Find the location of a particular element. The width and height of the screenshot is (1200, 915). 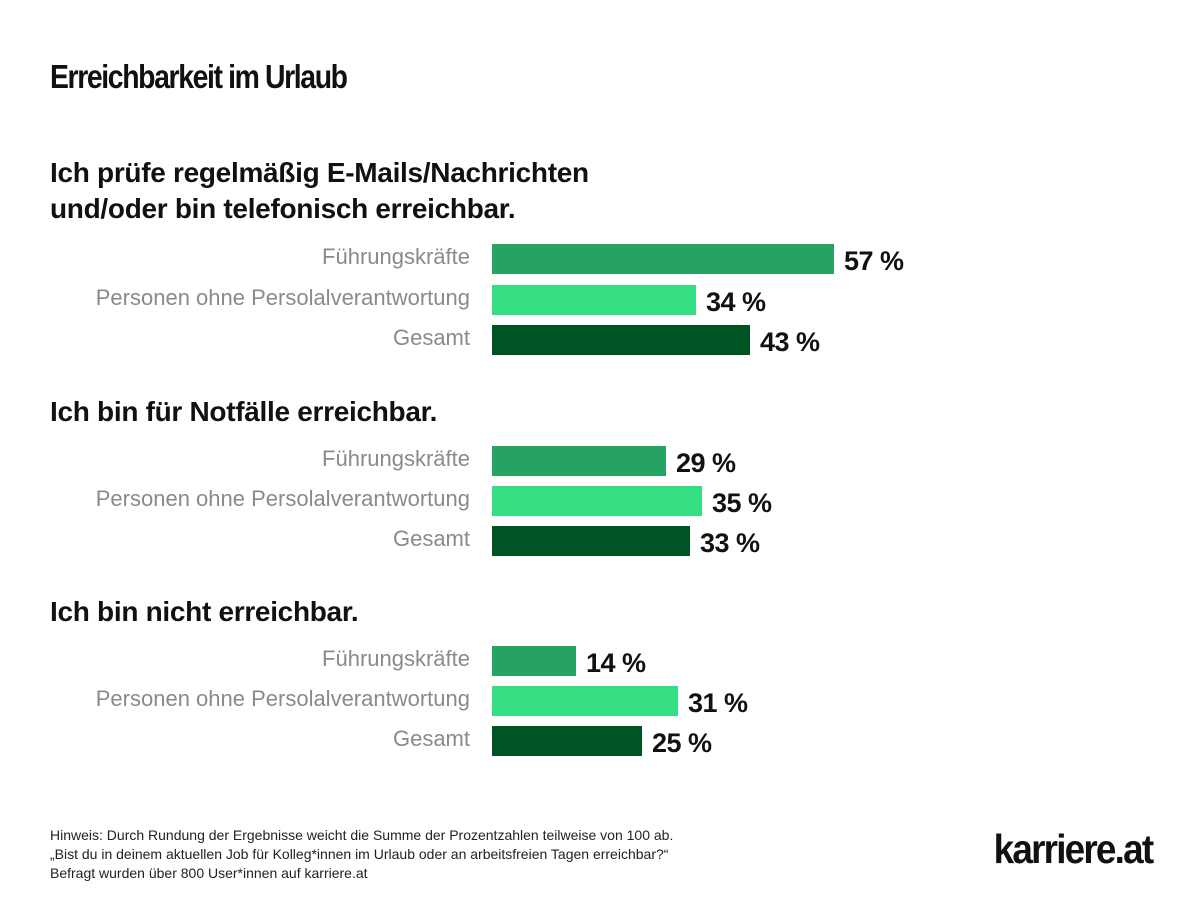

group-title-line: Ich prüfe regelmäßig E-Mails/Nachrichten is located at coordinates (319, 172).